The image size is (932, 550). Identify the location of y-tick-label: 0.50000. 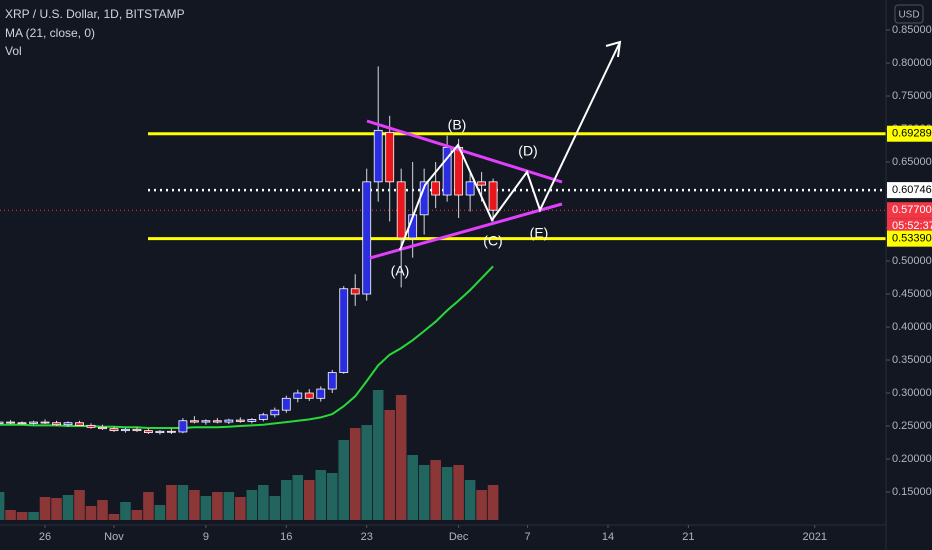
(912, 261).